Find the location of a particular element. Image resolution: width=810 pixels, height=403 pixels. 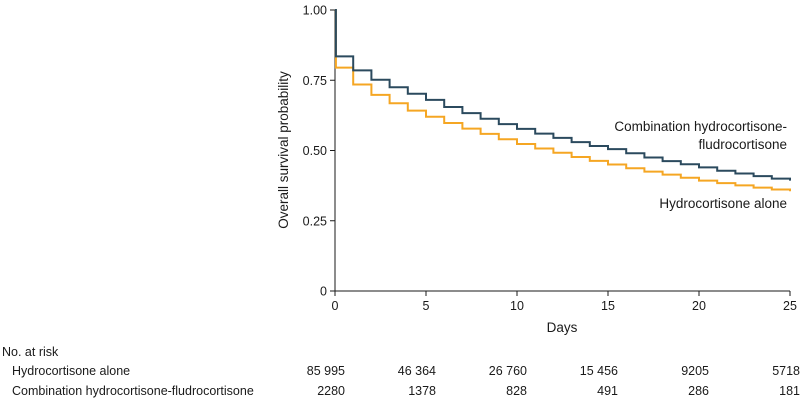

y-tick-label: 0 is located at coordinates (323, 292).